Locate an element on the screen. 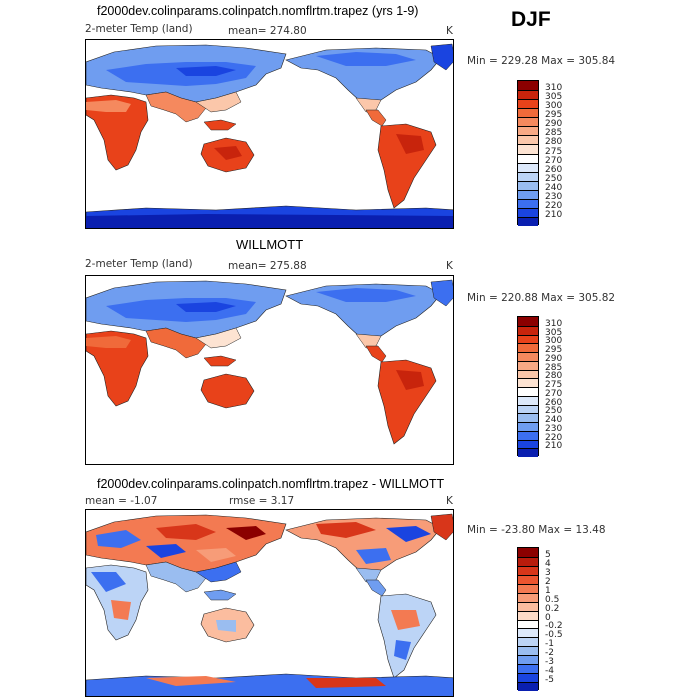 The width and height of the screenshot is (700, 700). panel-1-mean-label: mean= 274.80 is located at coordinates (267, 31).